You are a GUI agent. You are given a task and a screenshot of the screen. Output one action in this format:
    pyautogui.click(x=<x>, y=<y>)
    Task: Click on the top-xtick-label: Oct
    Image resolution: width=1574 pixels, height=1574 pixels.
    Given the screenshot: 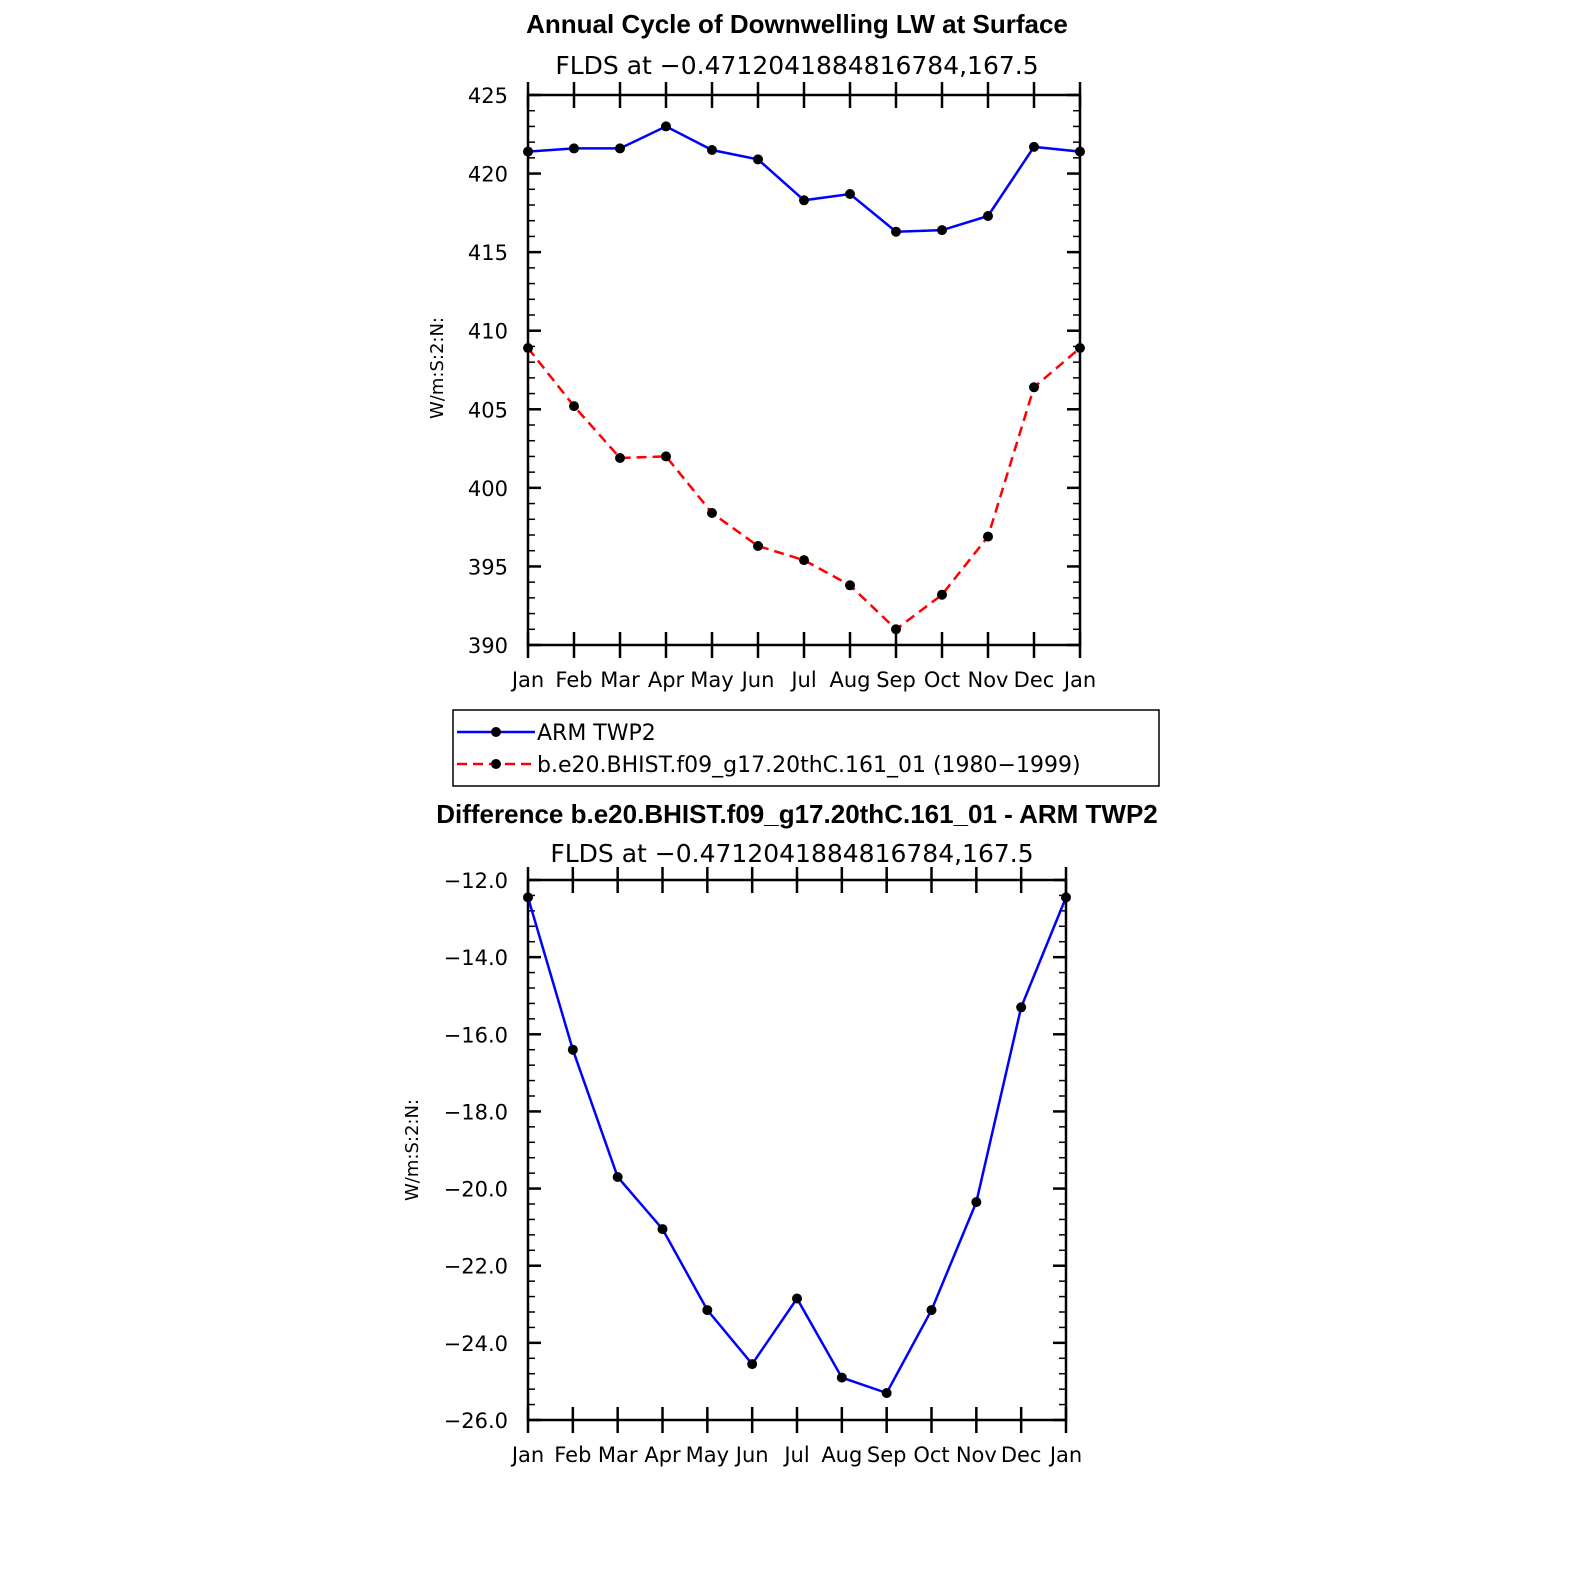 What is the action you would take?
    pyautogui.click(x=942, y=680)
    